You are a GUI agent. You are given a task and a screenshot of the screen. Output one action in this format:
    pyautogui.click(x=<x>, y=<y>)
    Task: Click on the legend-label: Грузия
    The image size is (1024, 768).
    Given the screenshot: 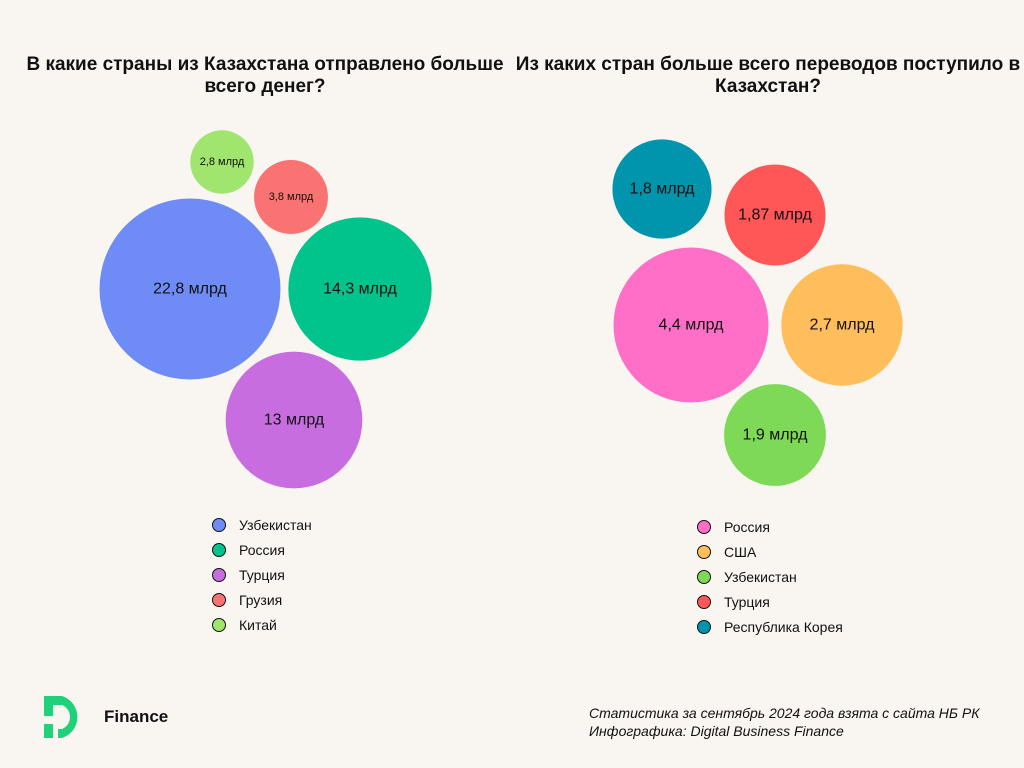 What is the action you would take?
    pyautogui.click(x=261, y=599)
    